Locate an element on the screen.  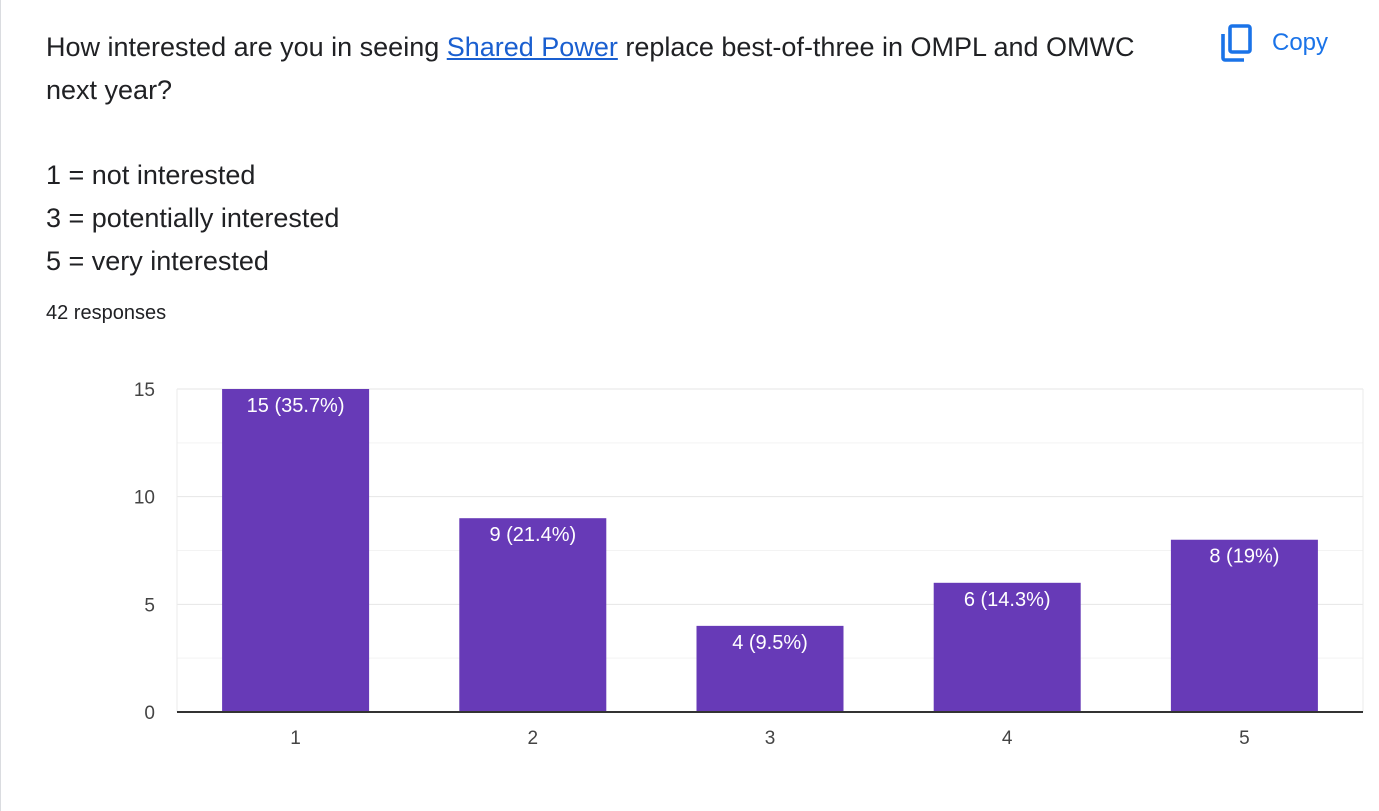
copy-button: Copy is located at coordinates (1274, 43).